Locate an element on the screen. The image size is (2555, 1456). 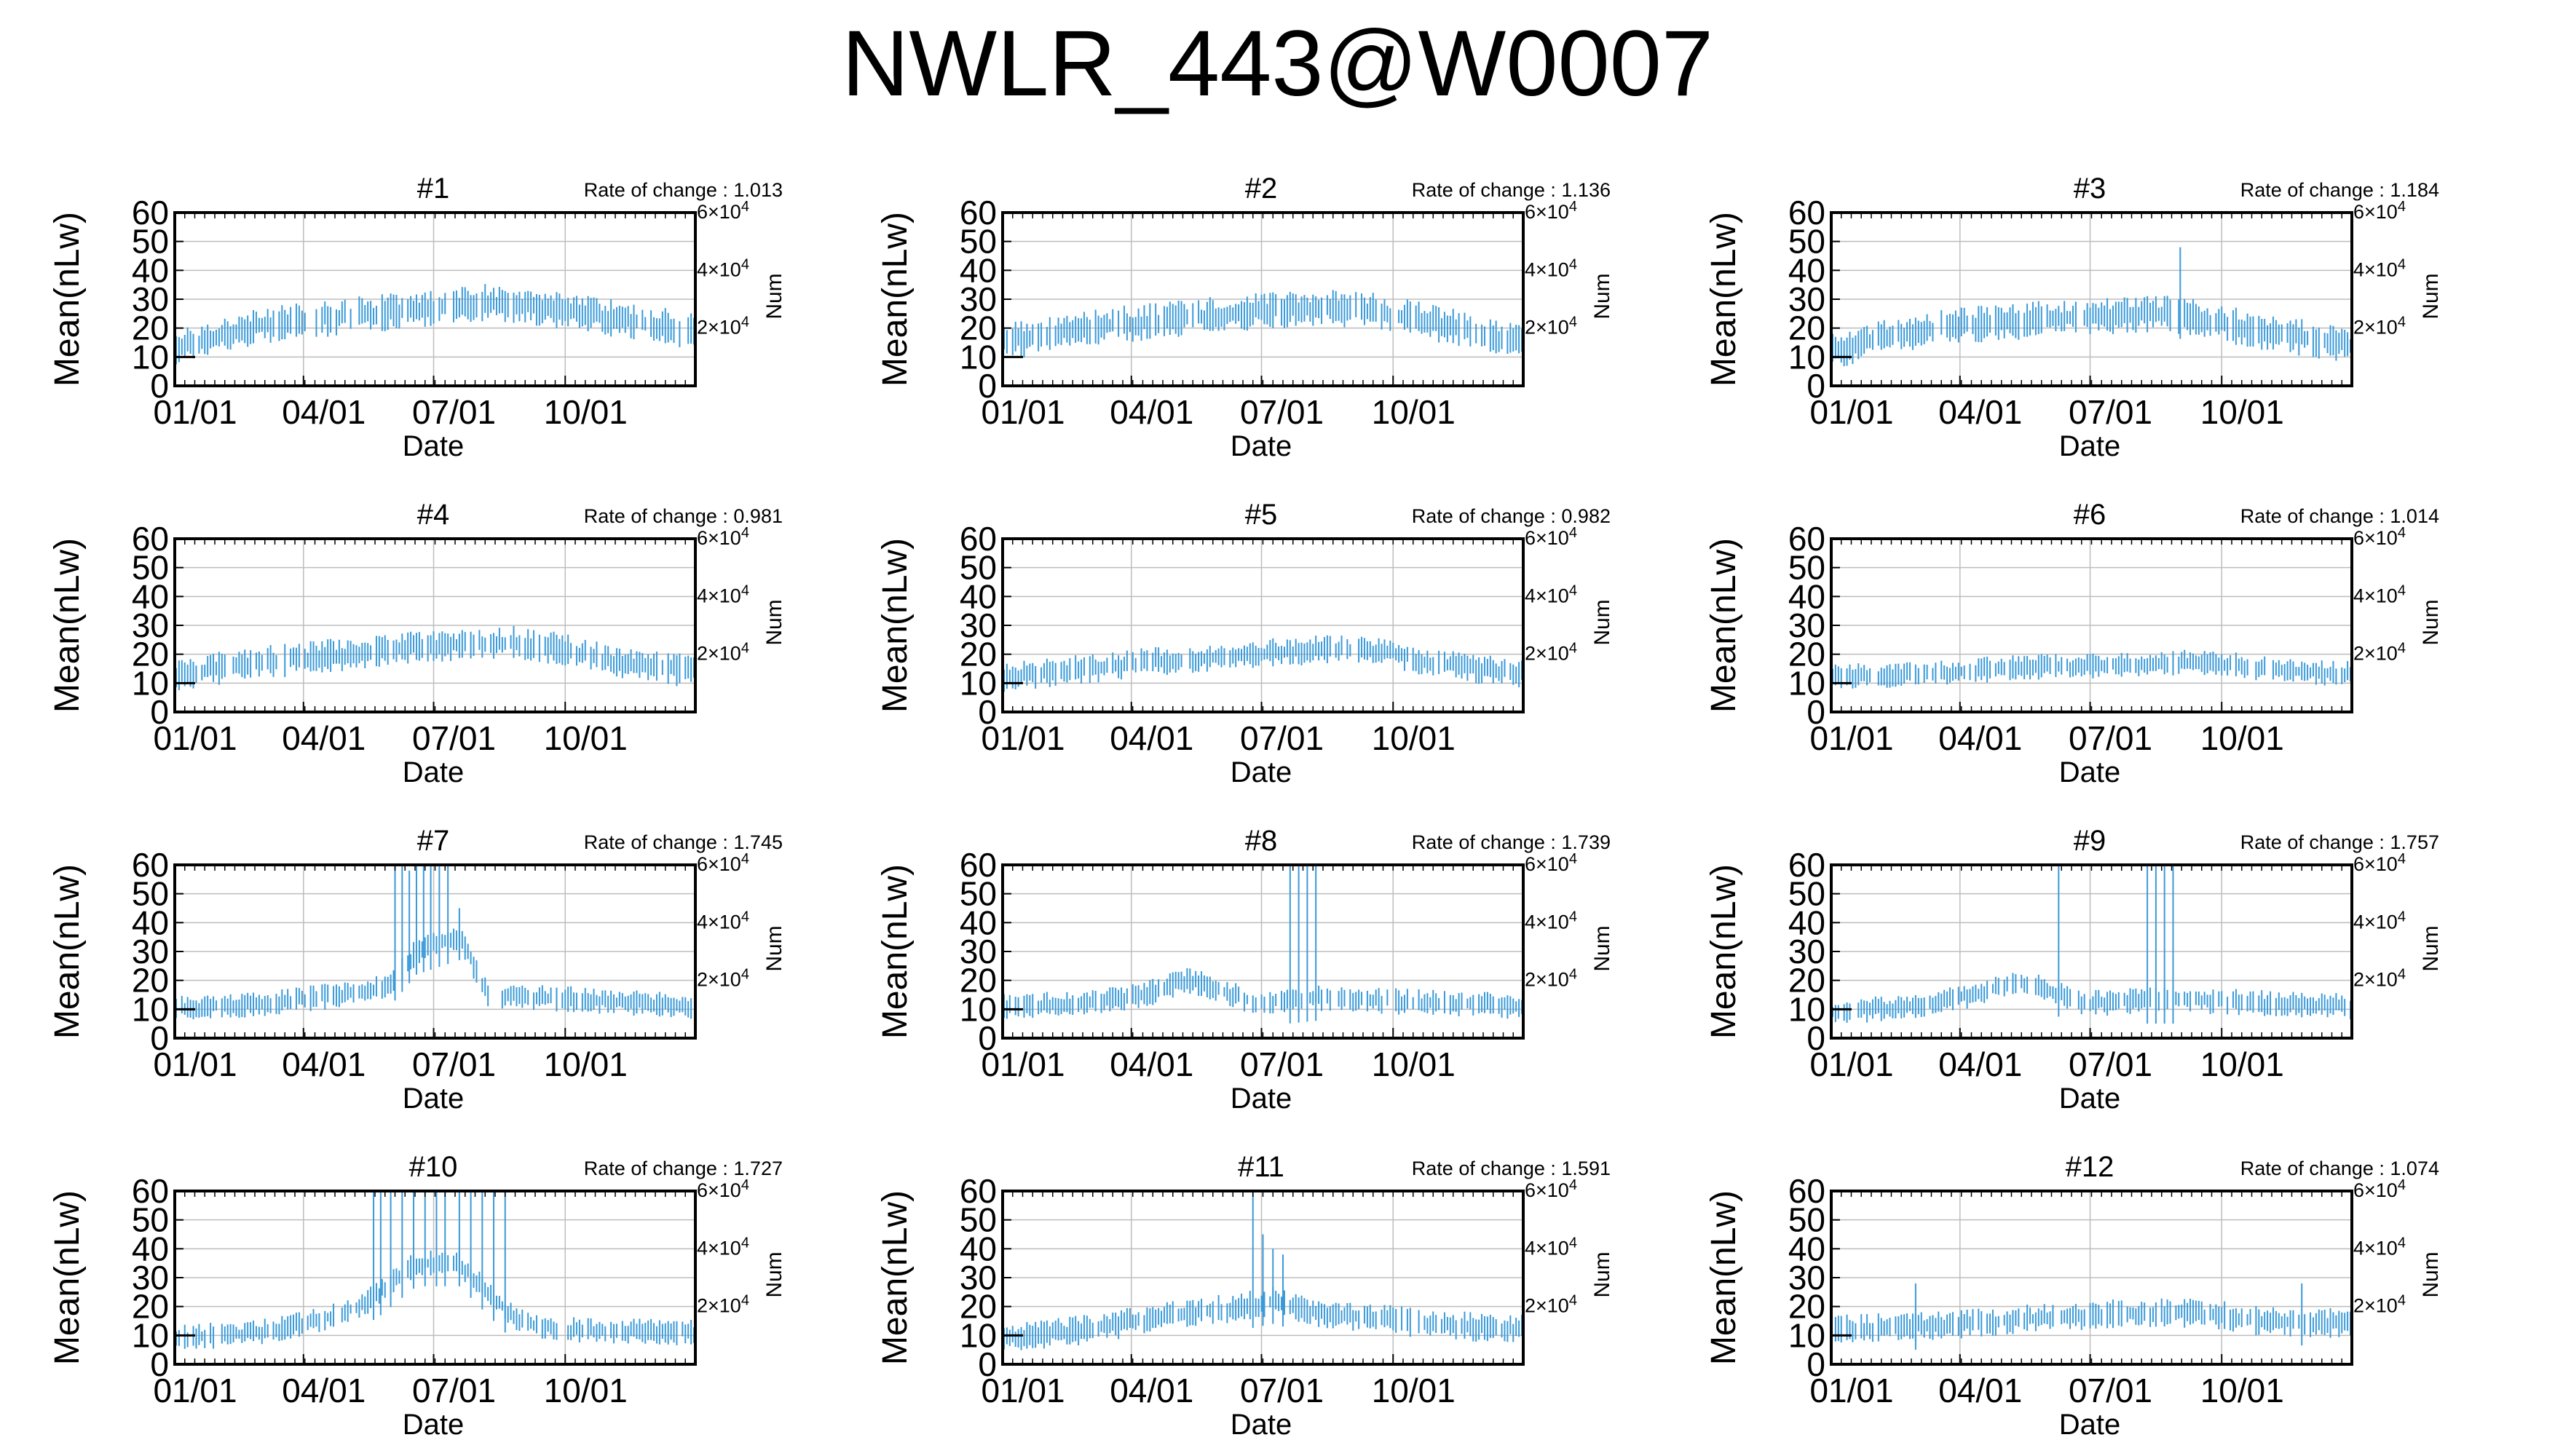
rate-of-change: Rate of change : 1.014 is located at coordinates (2339, 516).